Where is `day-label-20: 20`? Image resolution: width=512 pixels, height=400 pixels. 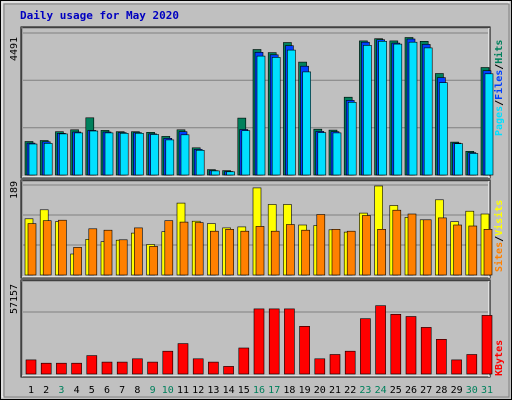 day-label-20: 20 is located at coordinates (320, 390).